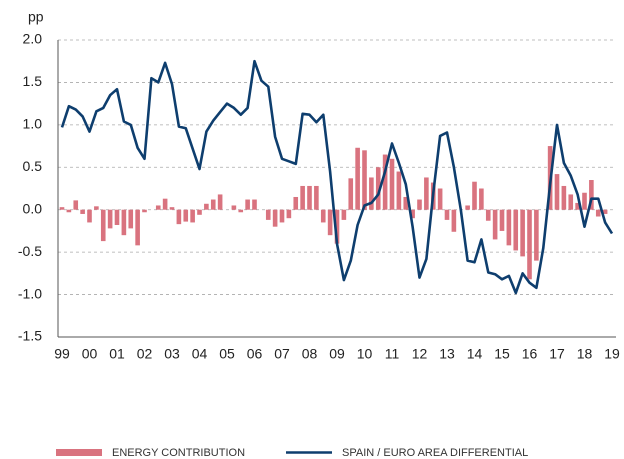  Describe the element at coordinates (172, 354) in the screenshot. I see `x-tick-label: 03` at that location.